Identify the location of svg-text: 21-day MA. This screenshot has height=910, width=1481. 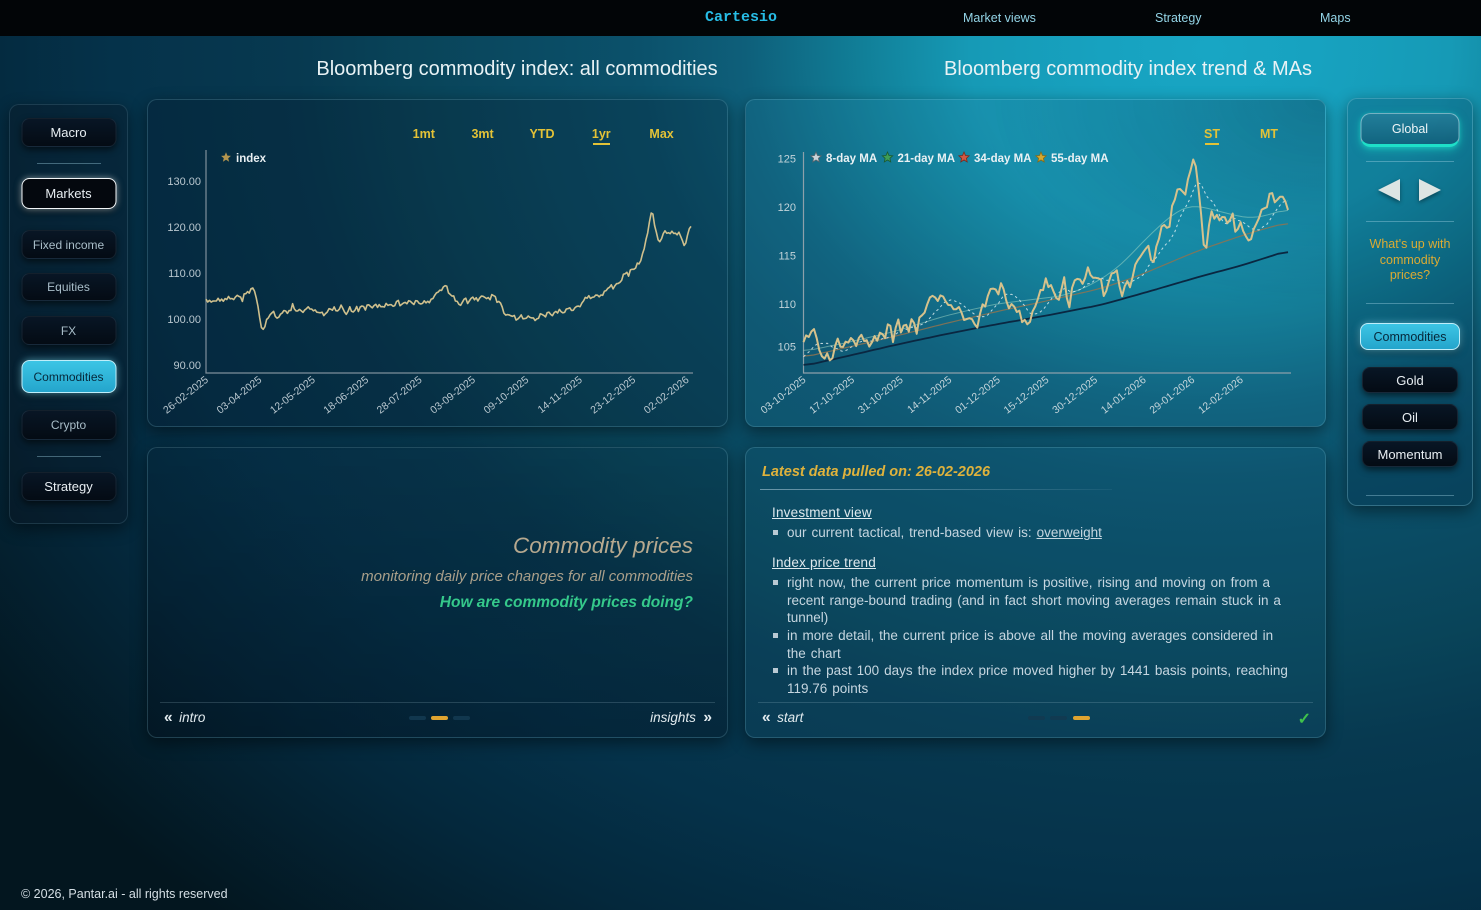
(927, 159).